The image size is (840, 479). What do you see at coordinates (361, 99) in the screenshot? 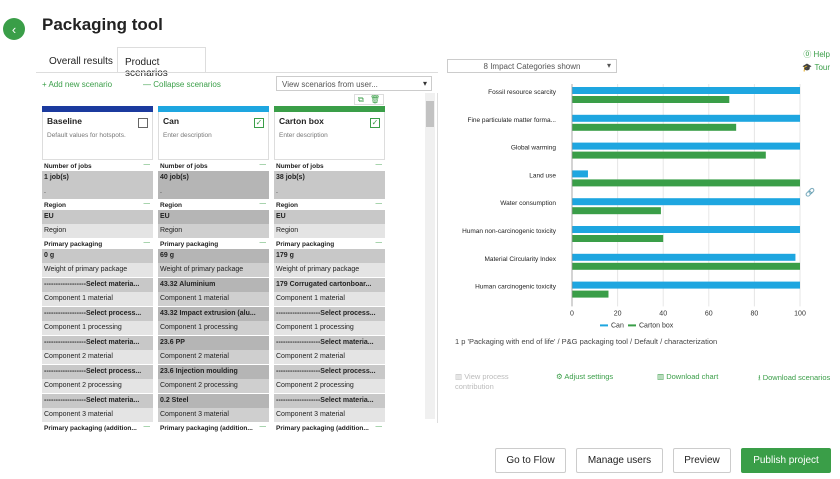
I see `copy-icon: ⧉` at bounding box center [361, 99].